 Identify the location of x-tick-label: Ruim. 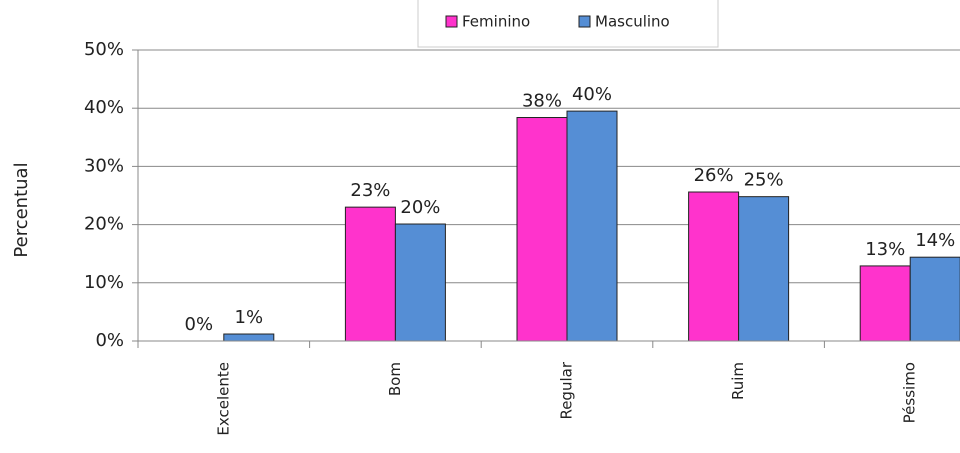
(738, 381).